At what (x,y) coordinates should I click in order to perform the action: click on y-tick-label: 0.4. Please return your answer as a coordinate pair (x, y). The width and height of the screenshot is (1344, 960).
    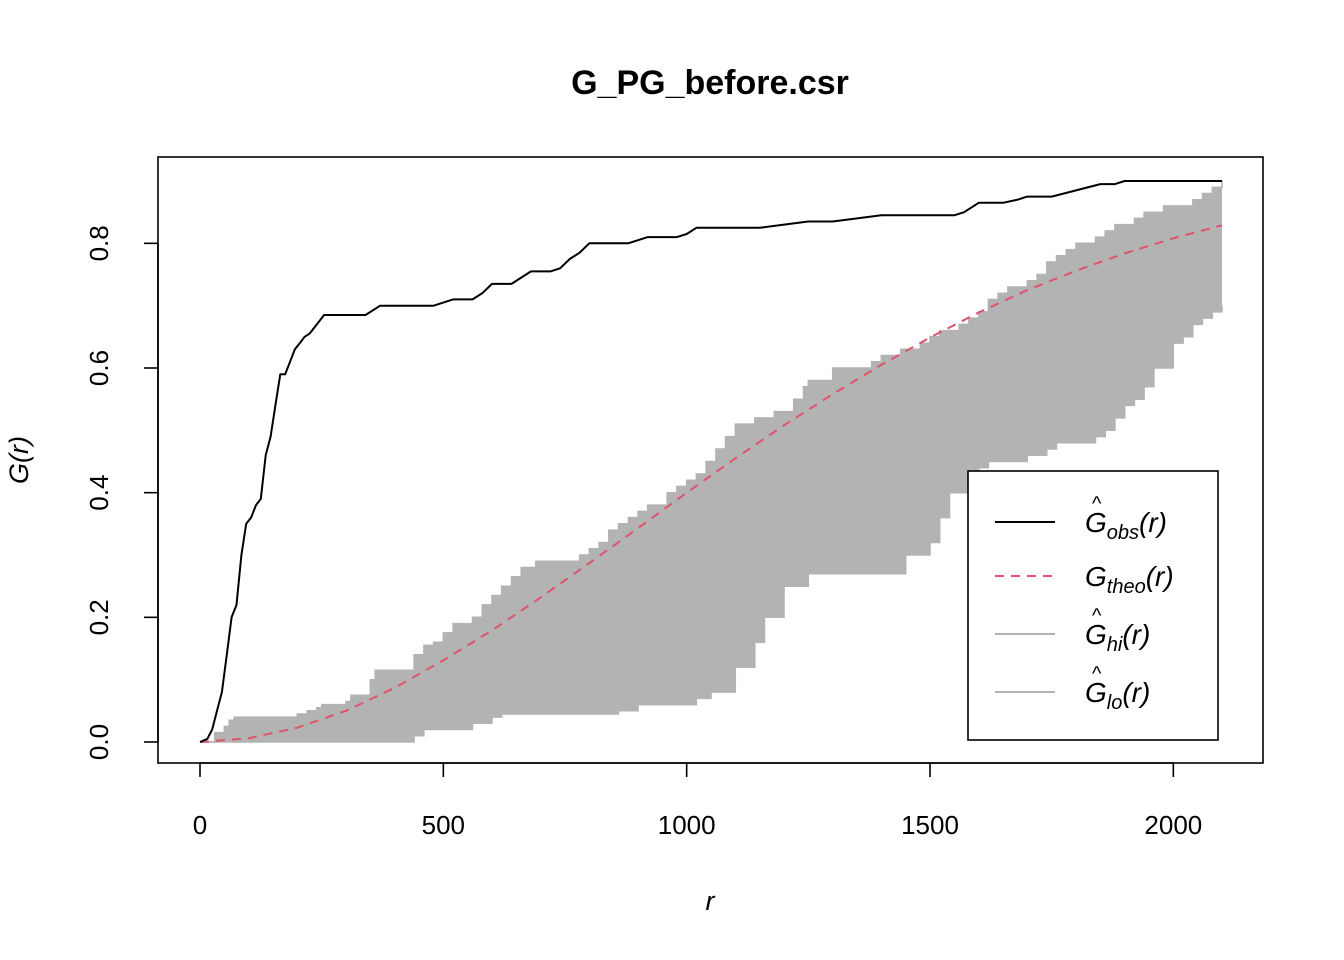
    Looking at the image, I should click on (99, 493).